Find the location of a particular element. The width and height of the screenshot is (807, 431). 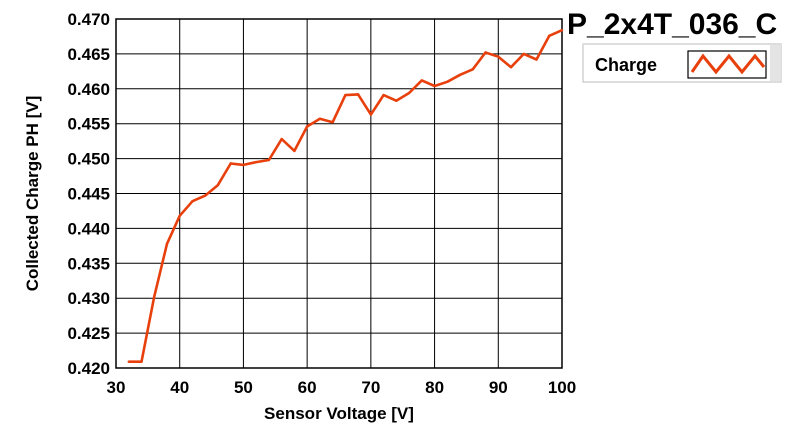

y-tick-label: 0.455 is located at coordinates (88, 124).